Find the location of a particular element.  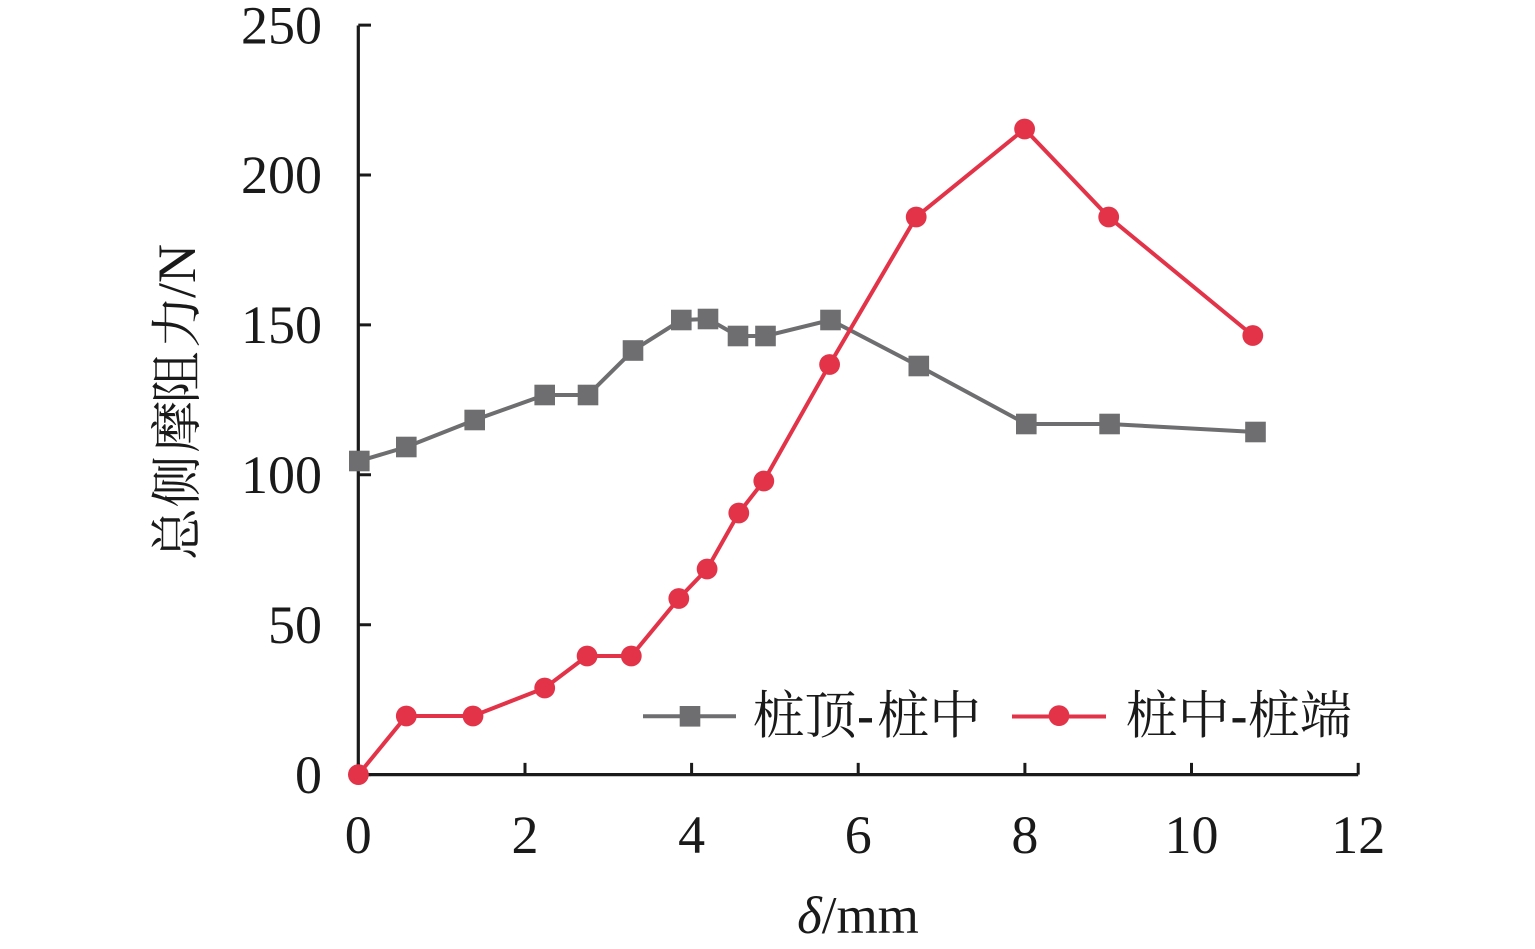

svg-text: 250 is located at coordinates (281, 27).